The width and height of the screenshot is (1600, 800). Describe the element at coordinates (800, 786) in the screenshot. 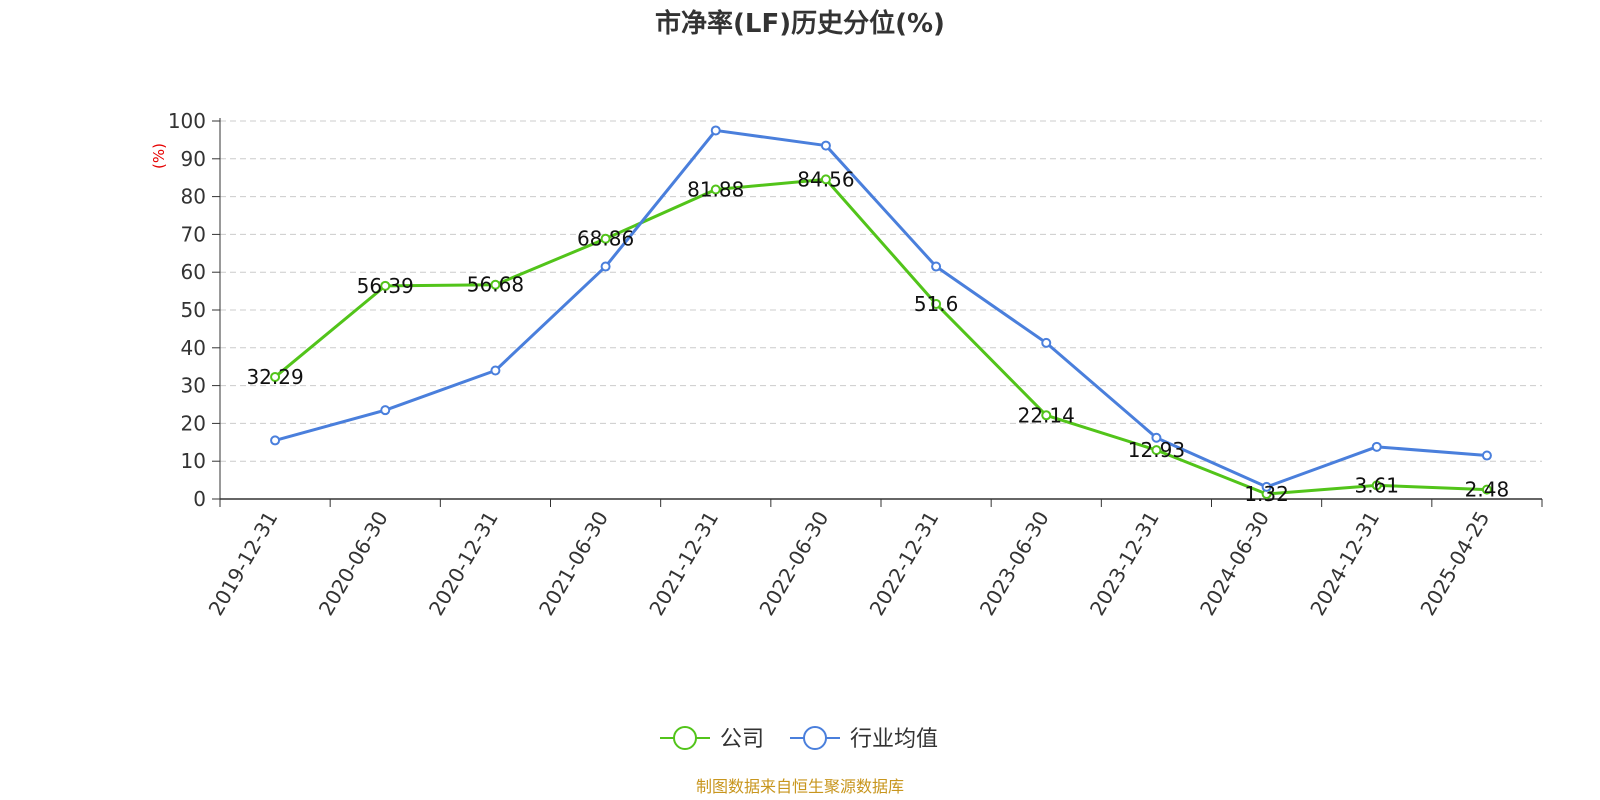

I see `data-source-note: 制图数据来自恒生聚源数据库` at that location.